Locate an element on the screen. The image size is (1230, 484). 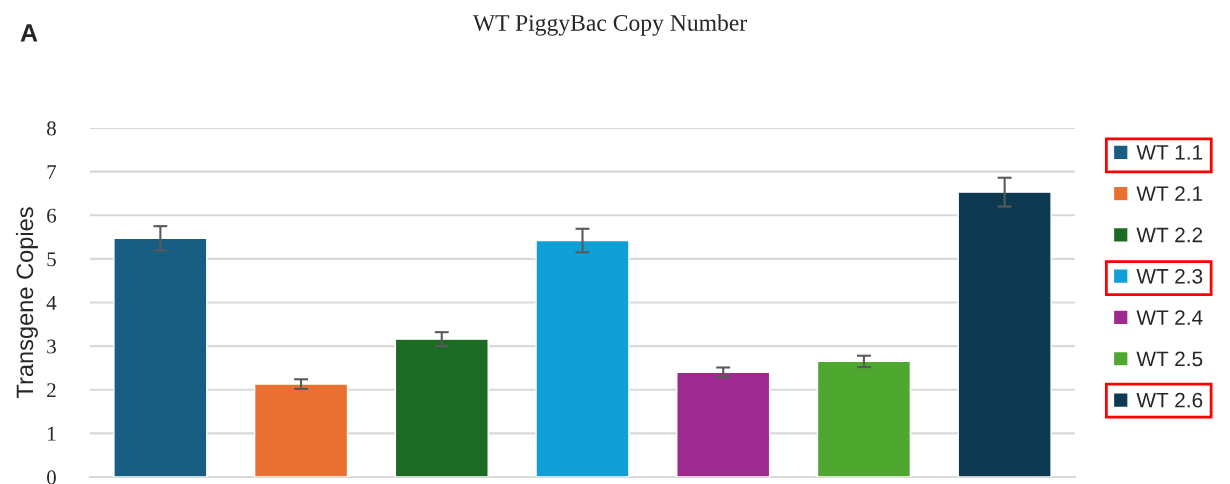
y-tick-label: 3 is located at coordinates (51, 346).